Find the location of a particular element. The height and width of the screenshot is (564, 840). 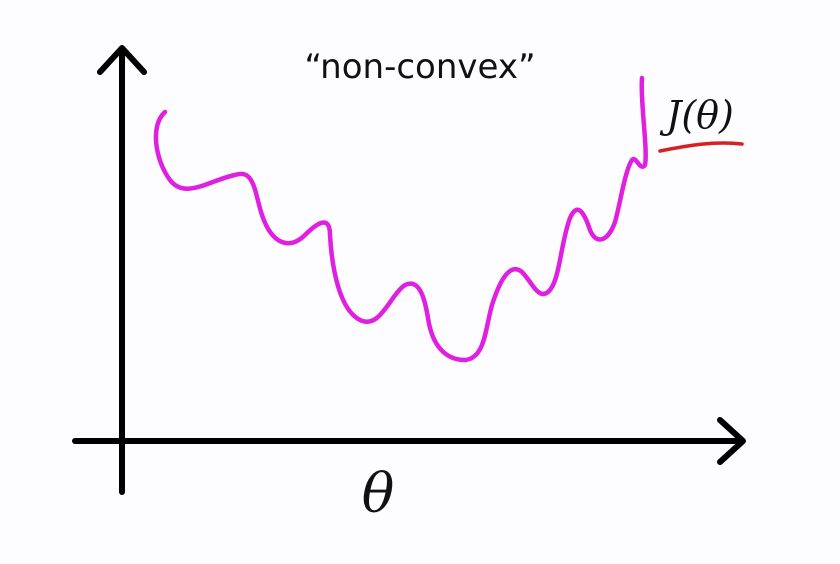

curve-label: J(θ) is located at coordinates (696, 115).